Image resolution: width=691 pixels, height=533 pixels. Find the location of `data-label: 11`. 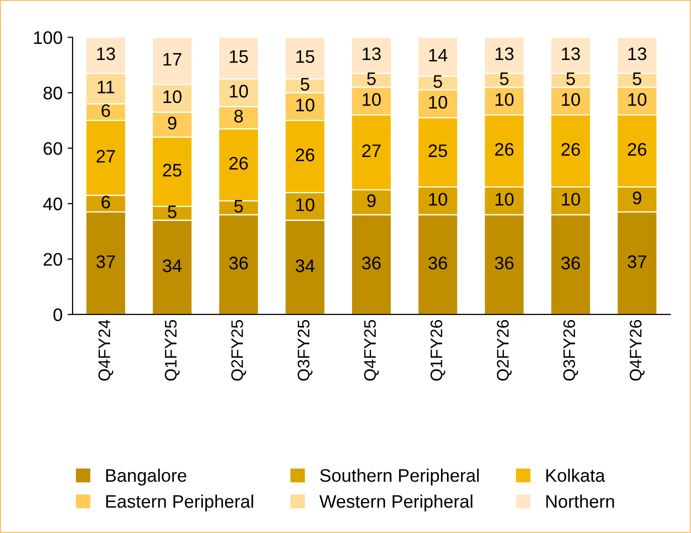

data-label: 11 is located at coordinates (106, 87).